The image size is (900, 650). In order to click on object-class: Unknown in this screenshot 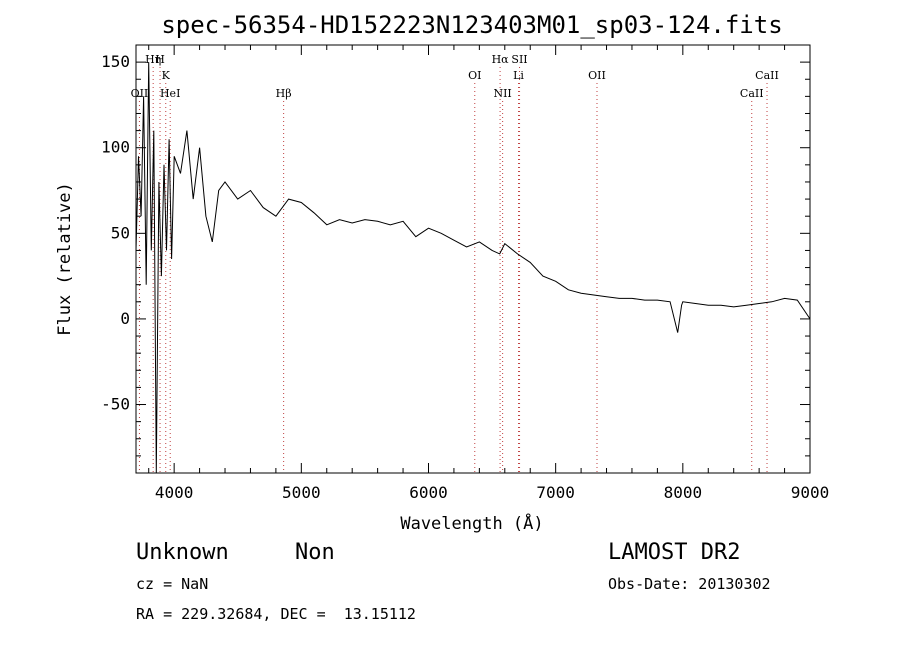, I will do `click(182, 552)`.